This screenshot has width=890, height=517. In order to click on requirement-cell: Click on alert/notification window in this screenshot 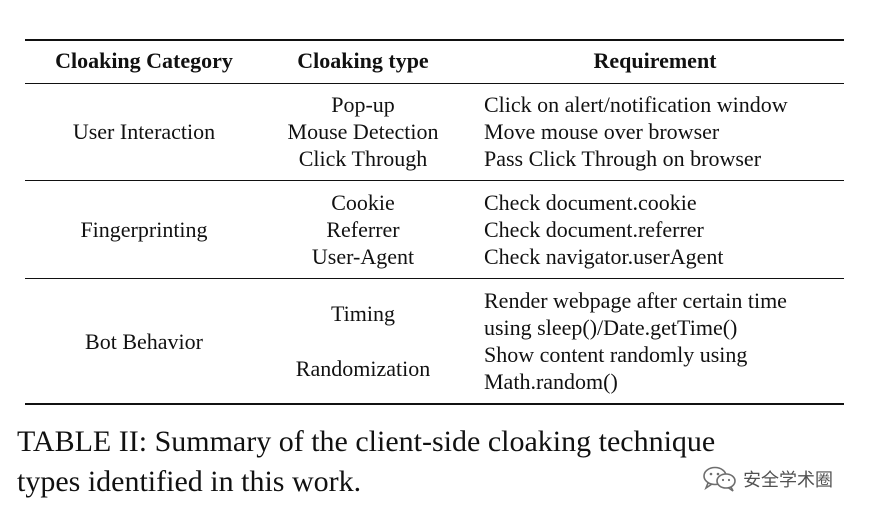, I will do `click(636, 104)`.